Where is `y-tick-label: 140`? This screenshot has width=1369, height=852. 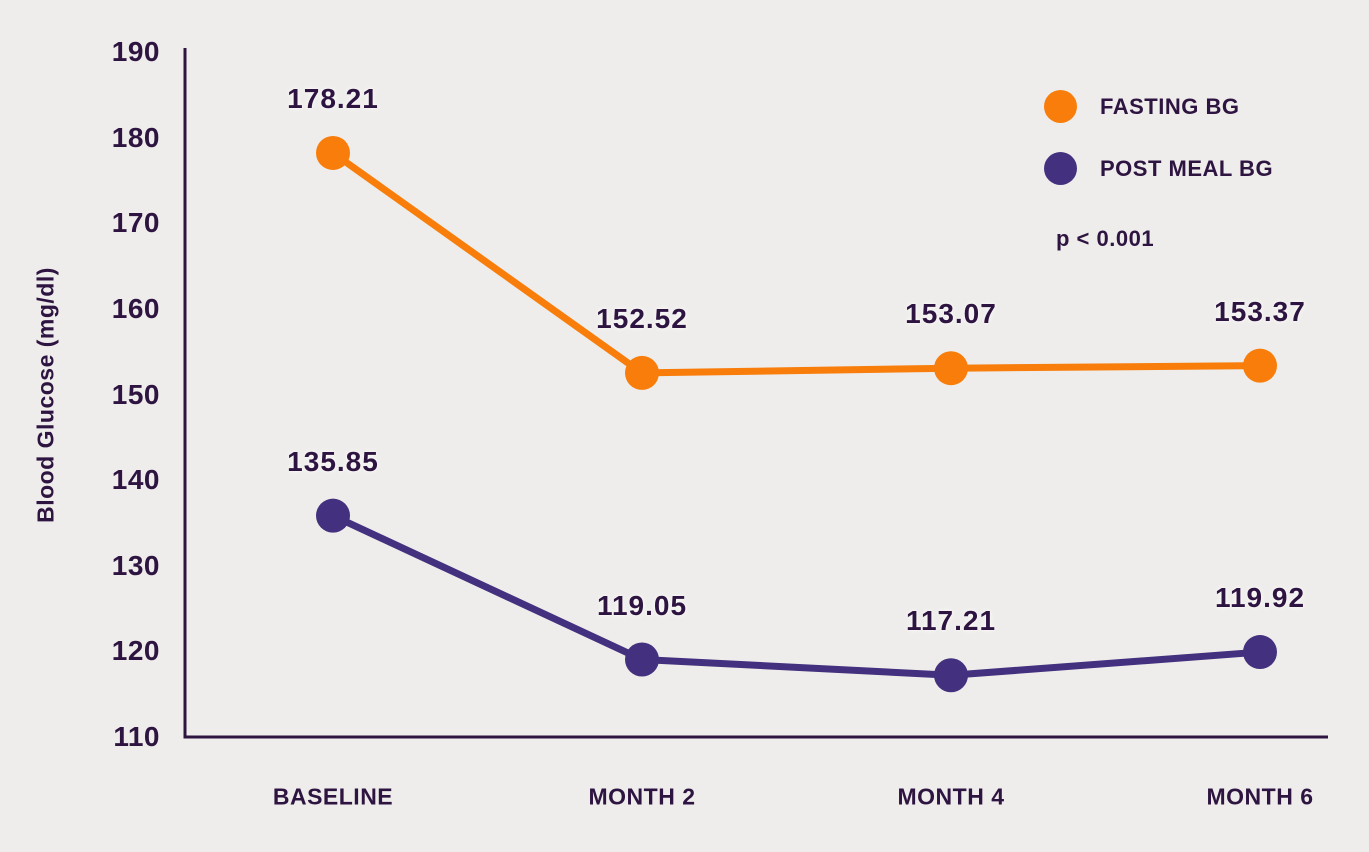 y-tick-label: 140 is located at coordinates (135, 480).